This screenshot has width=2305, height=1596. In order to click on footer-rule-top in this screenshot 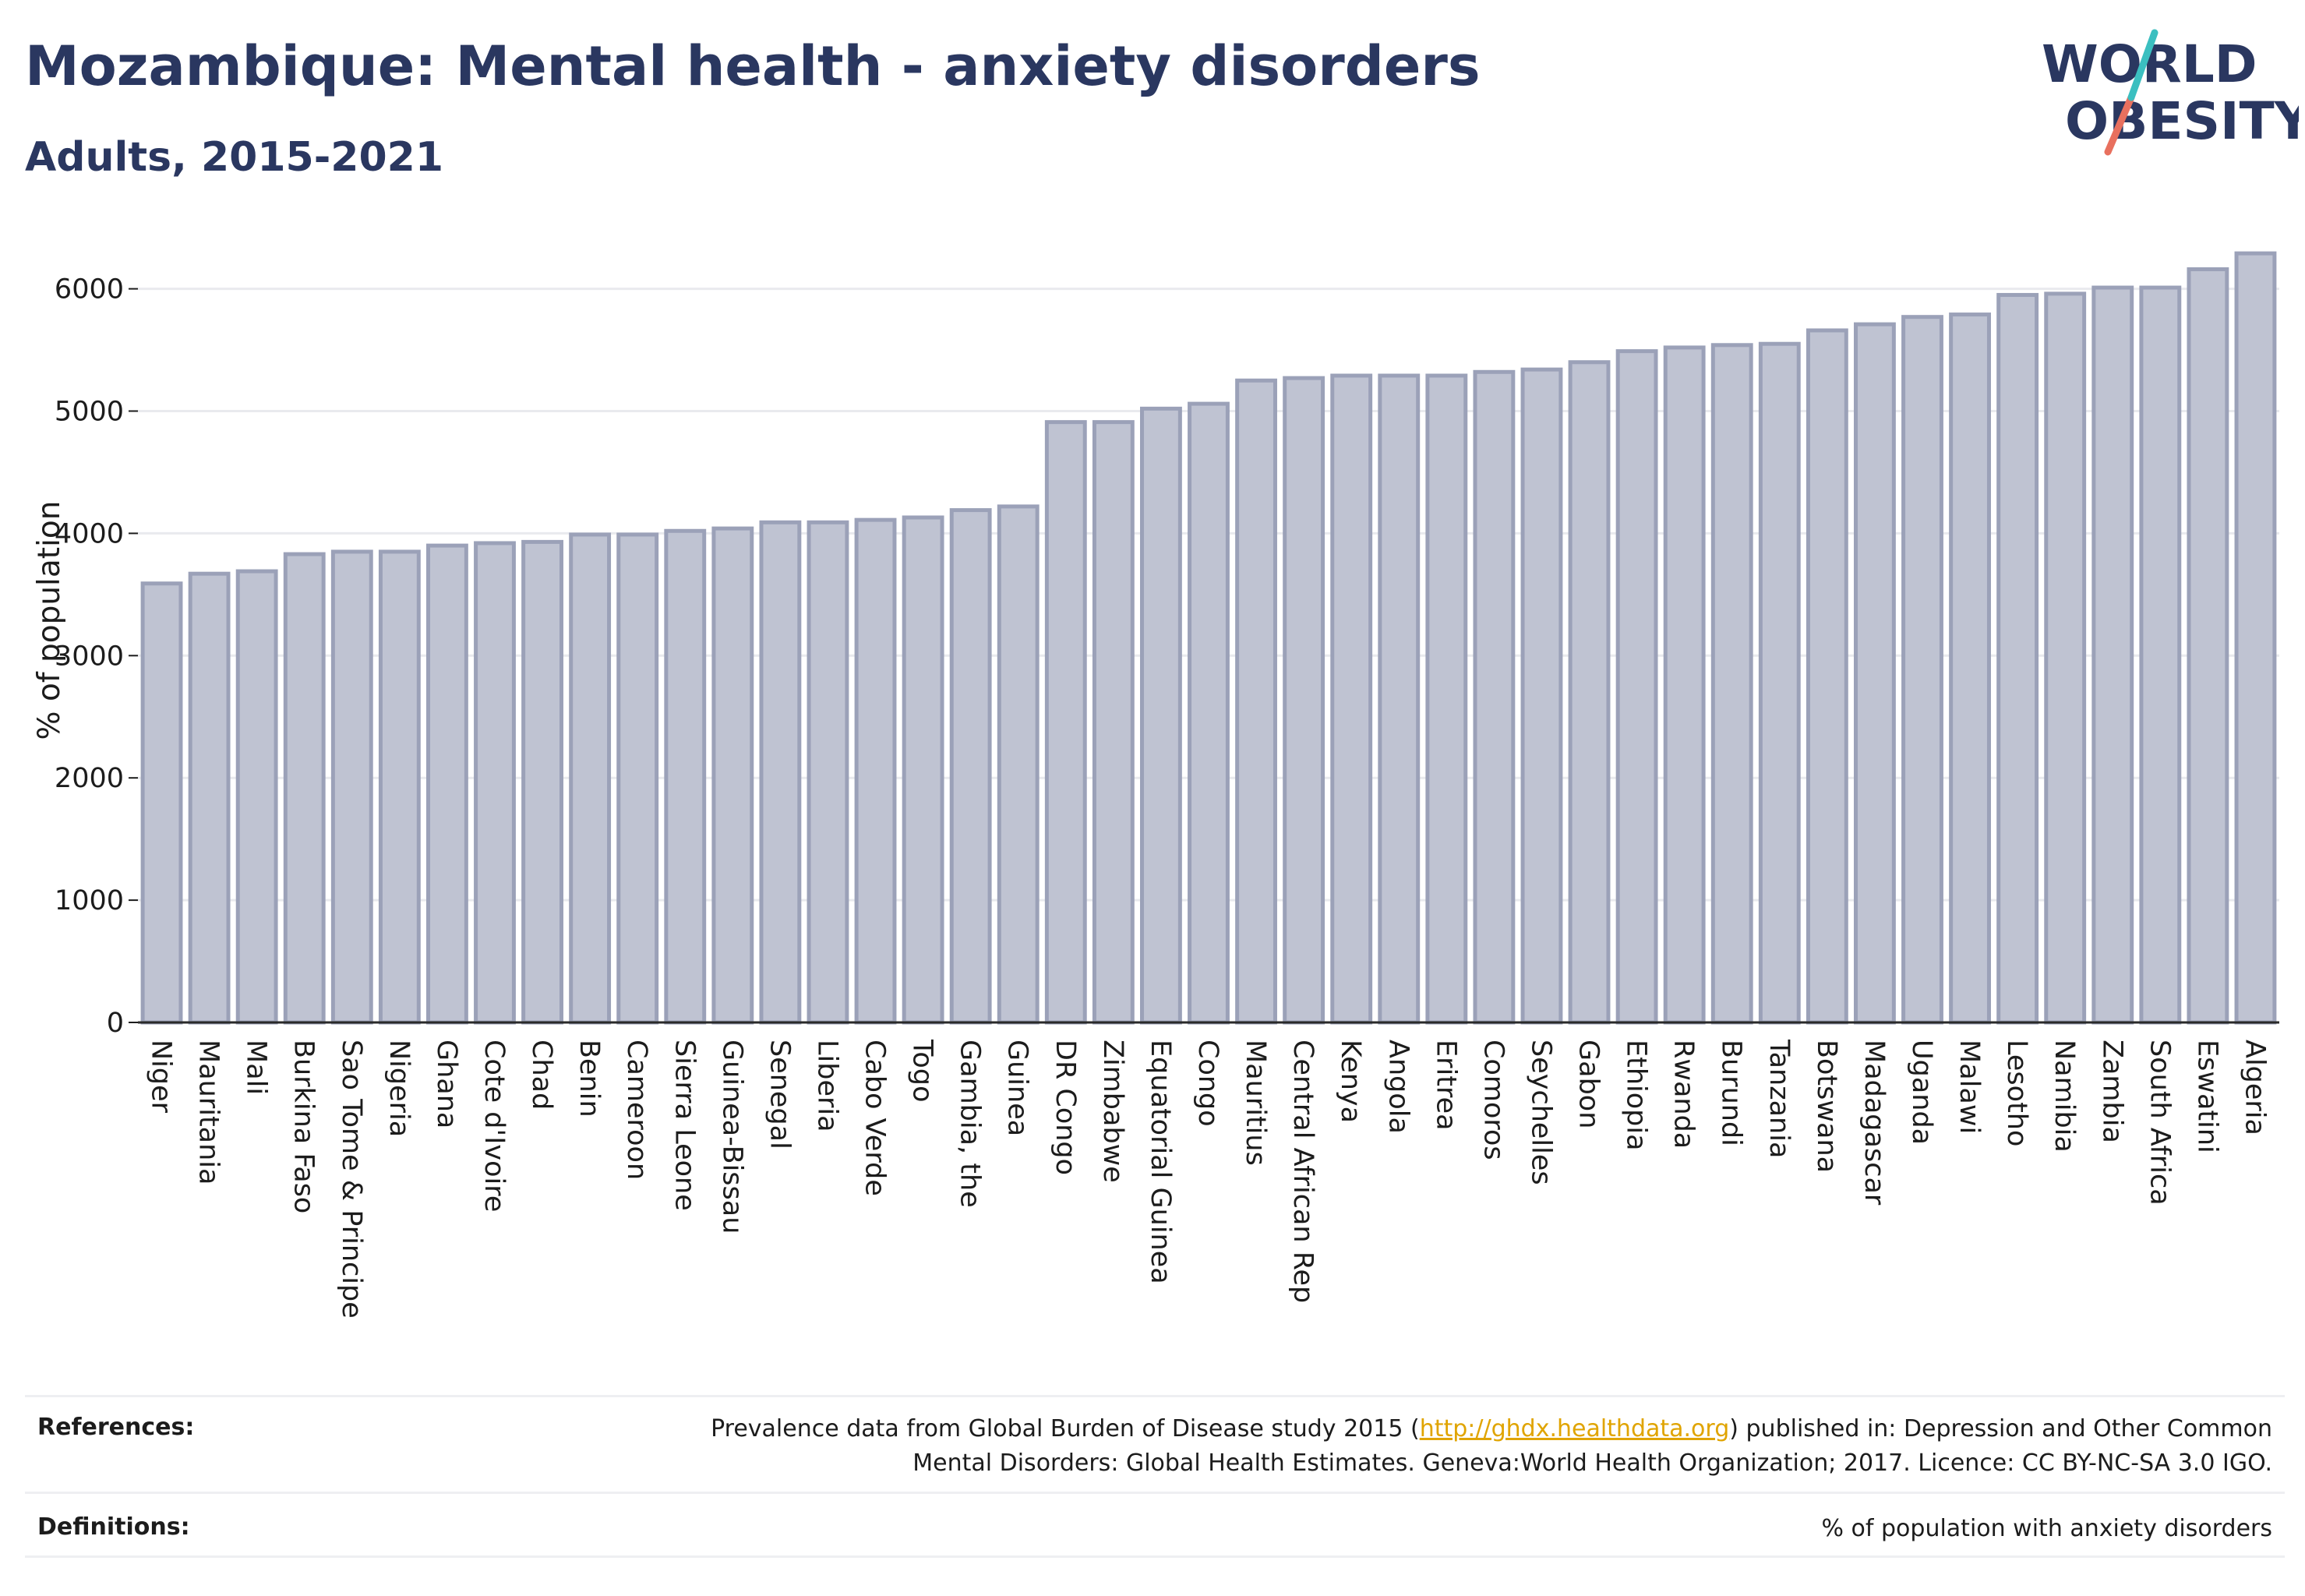, I will do `click(1155, 1396)`.